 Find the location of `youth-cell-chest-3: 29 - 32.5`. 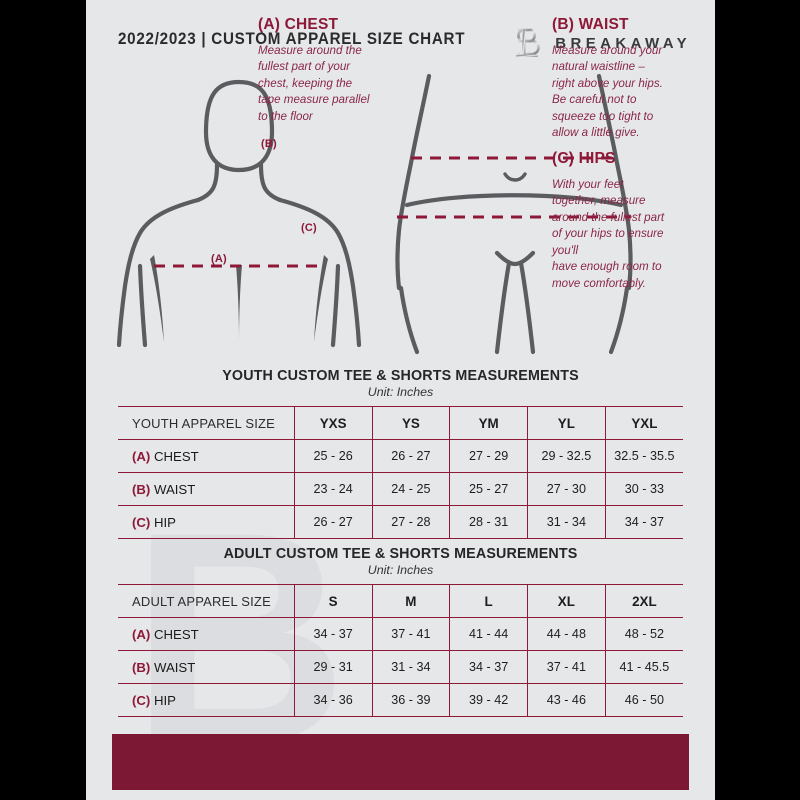

youth-cell-chest-3: 29 - 32.5 is located at coordinates (566, 456).